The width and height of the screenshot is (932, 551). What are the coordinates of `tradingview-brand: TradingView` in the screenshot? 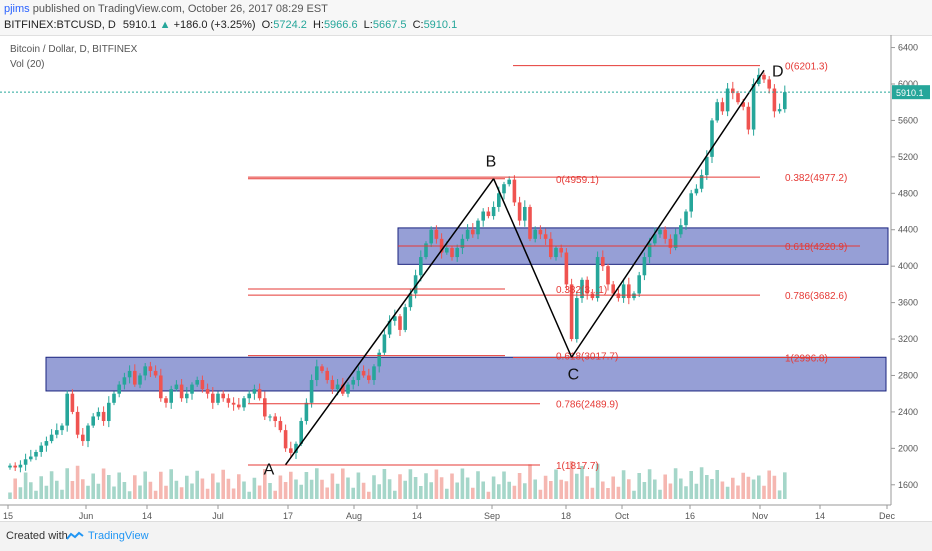 It's located at (118, 536).